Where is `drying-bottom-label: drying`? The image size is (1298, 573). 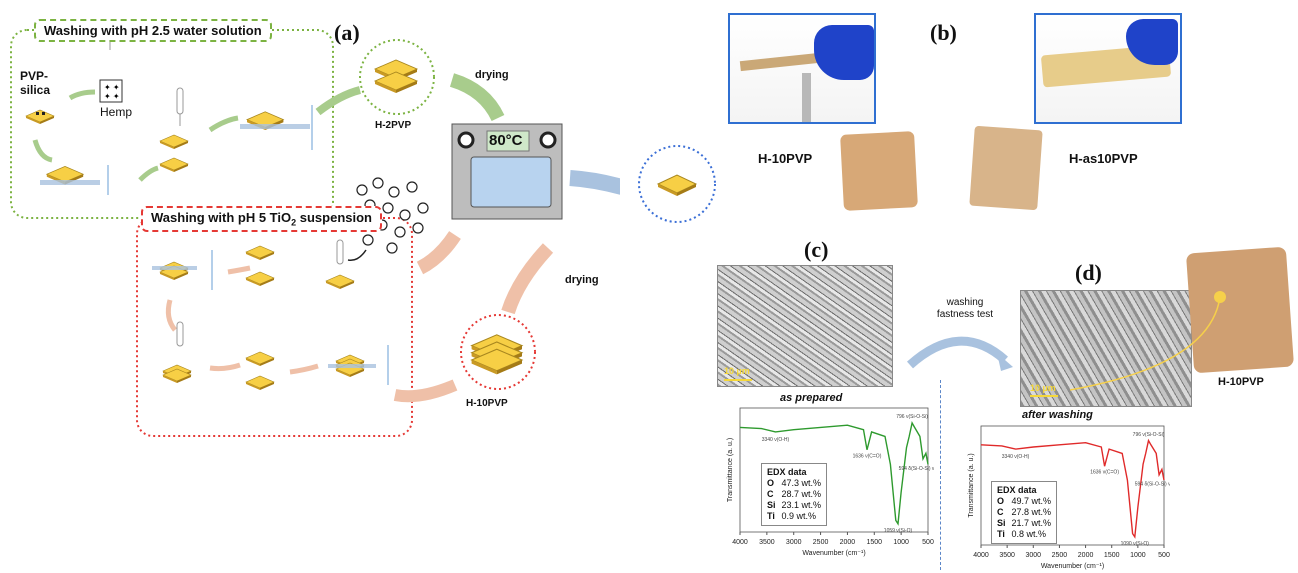
drying-bottom-label: drying is located at coordinates (582, 280).